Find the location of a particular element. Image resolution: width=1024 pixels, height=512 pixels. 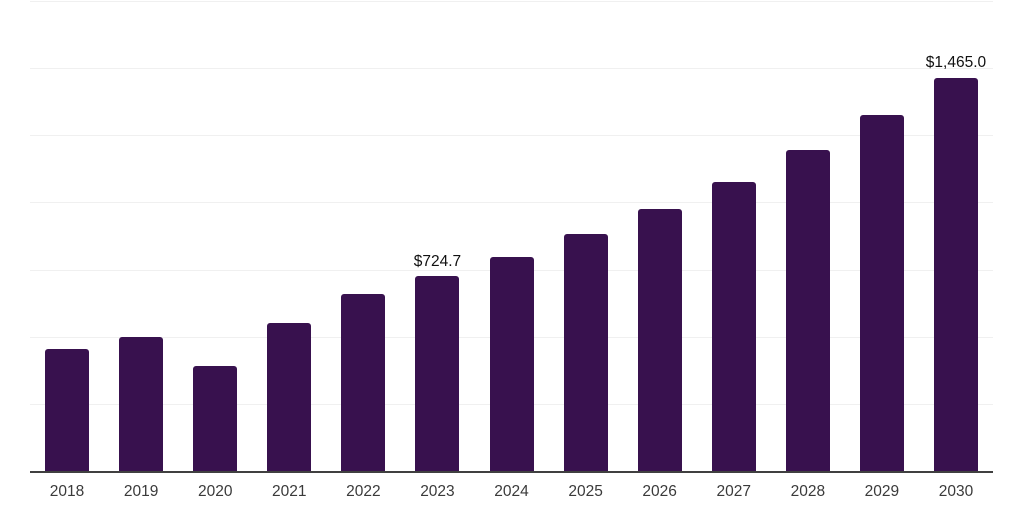

bar-slot-2024 is located at coordinates (511, 236).